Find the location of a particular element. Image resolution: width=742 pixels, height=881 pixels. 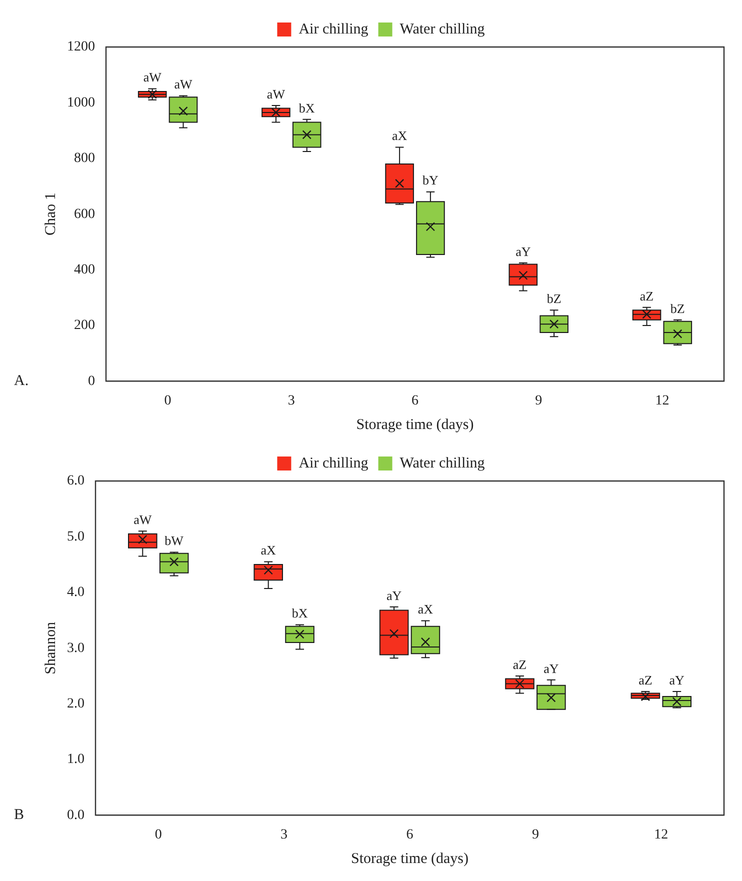

y-tick-label: 3.0 is located at coordinates (75, 648).